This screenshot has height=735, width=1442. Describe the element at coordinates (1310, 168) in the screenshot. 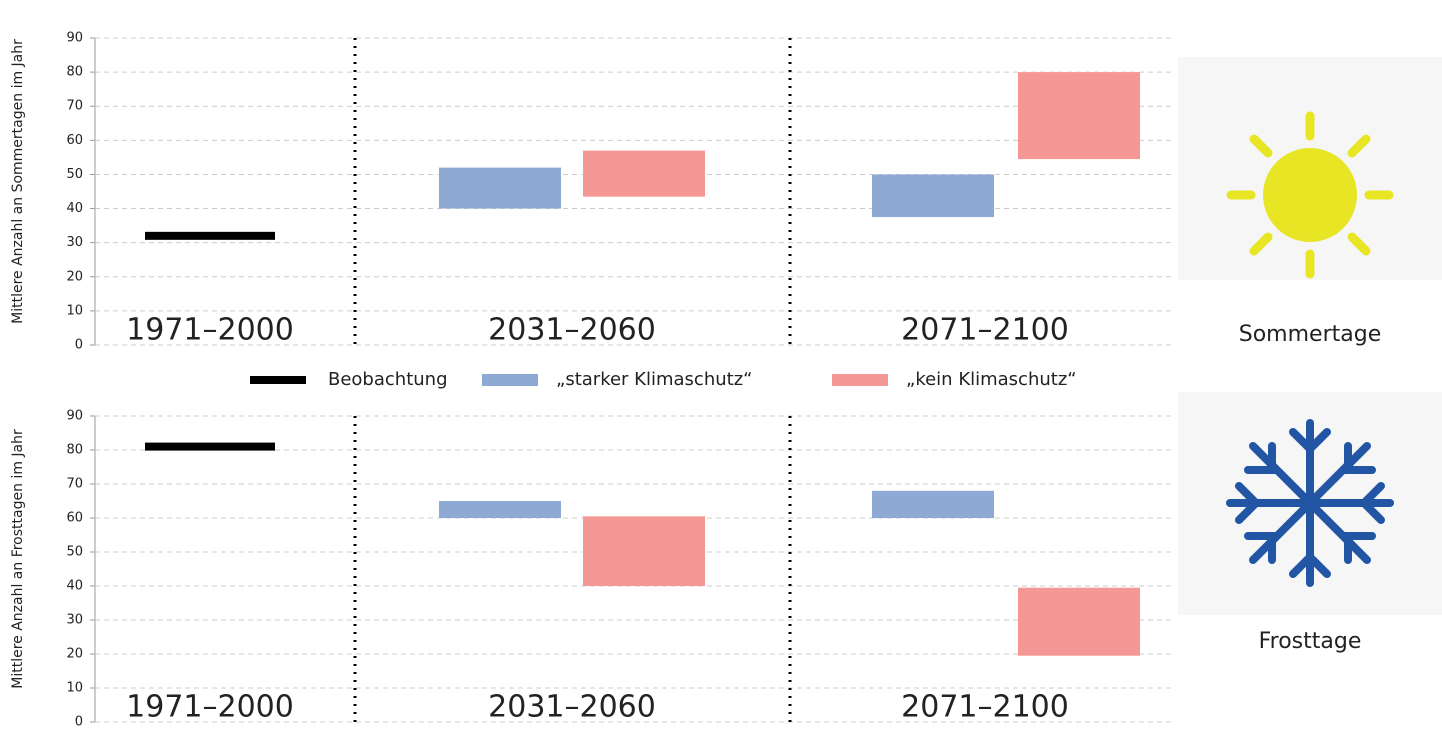

I see `sun-icon` at that location.